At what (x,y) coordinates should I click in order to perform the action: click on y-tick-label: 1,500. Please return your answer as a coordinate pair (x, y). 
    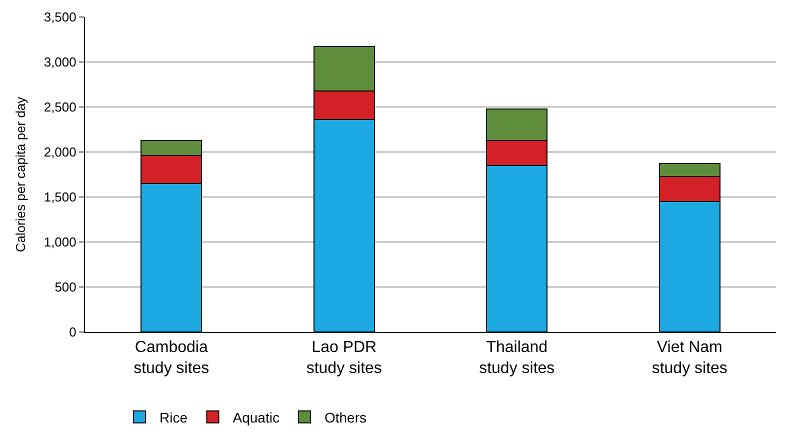
    Looking at the image, I should click on (60, 197).